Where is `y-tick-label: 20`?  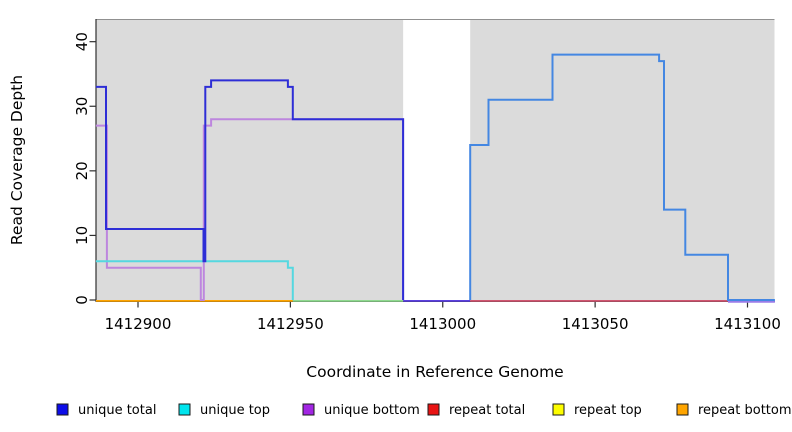
y-tick-label: 20 is located at coordinates (82, 170).